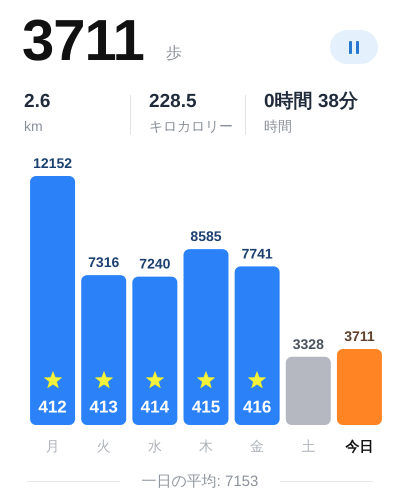 Image resolution: width=400 pixels, height=504 pixels. Describe the element at coordinates (206, 446) in the screenshot. I see `x-tick-label: 木` at that location.